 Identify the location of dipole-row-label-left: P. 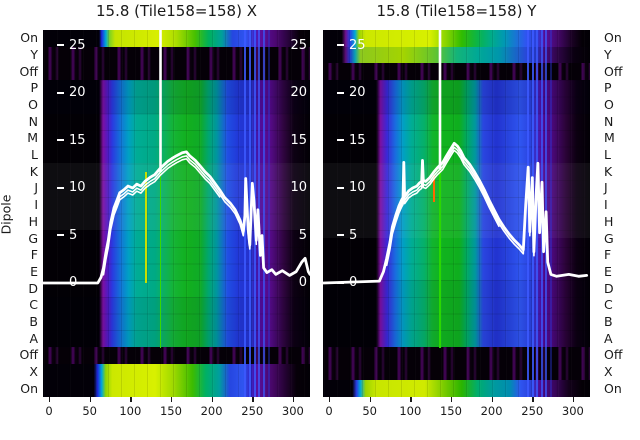
(34, 88).